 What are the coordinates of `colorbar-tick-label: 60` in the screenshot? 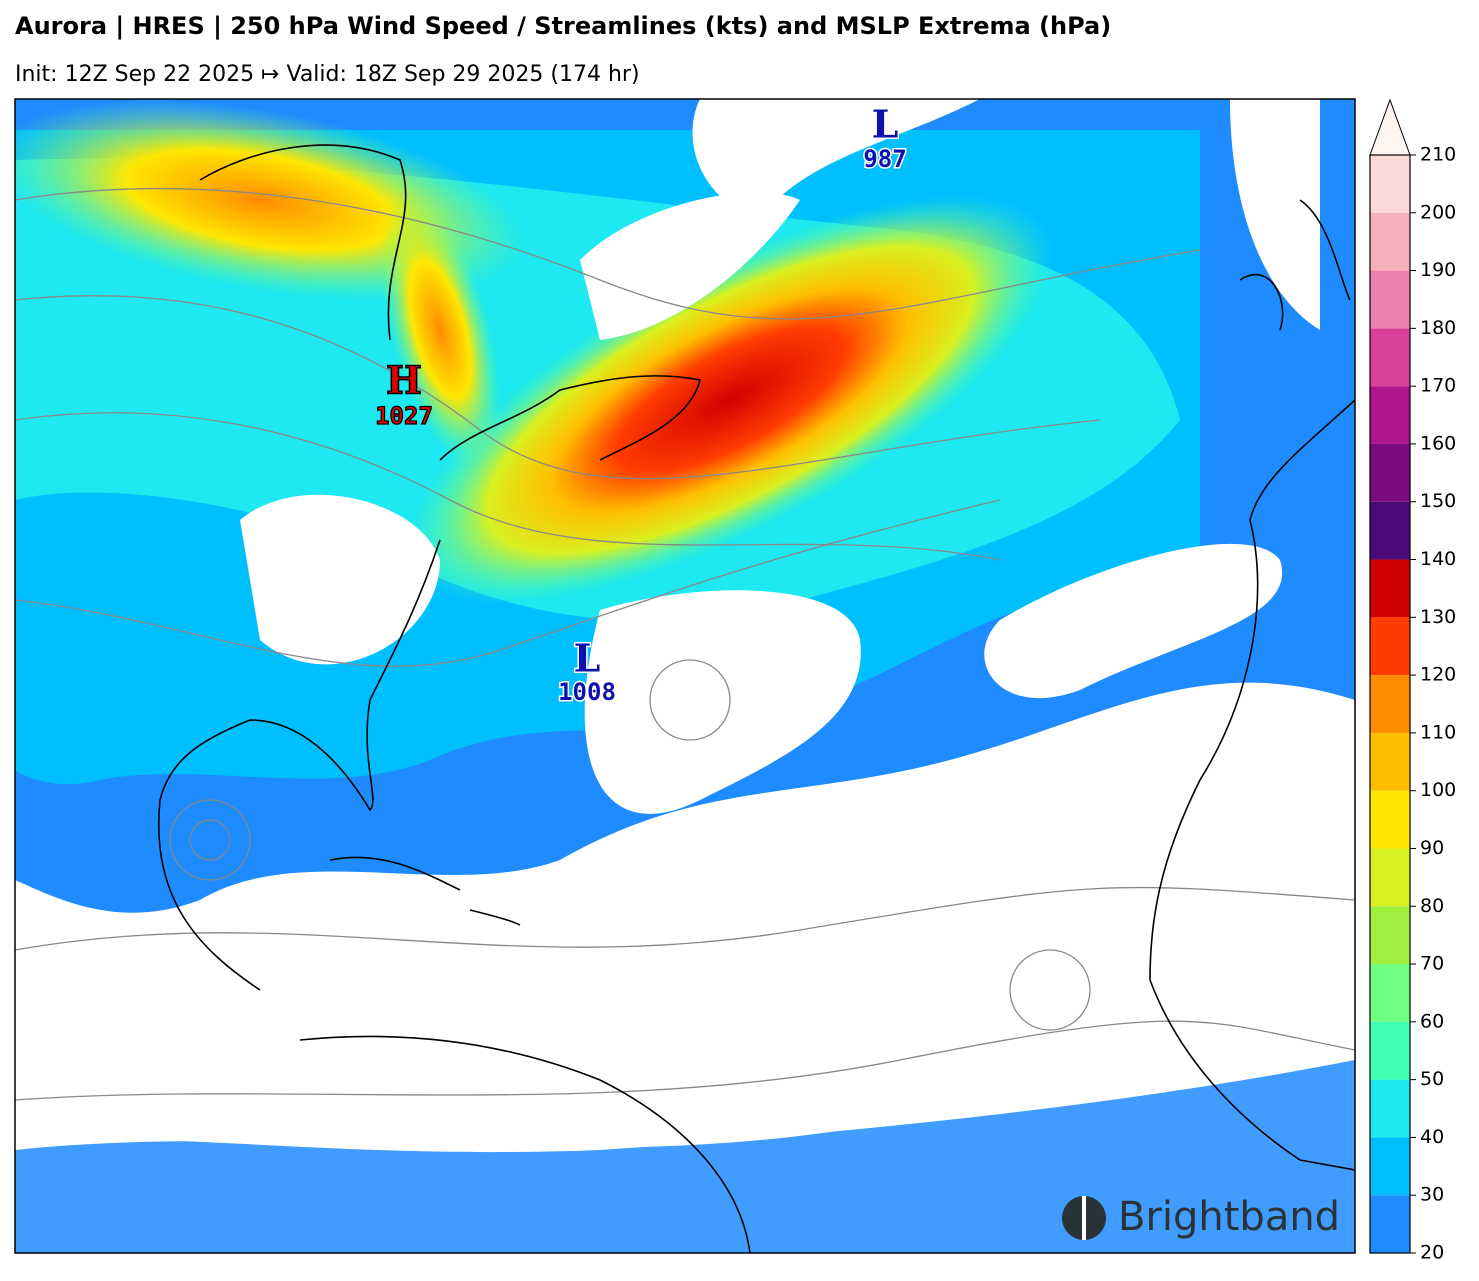 It's located at (1432, 1021).